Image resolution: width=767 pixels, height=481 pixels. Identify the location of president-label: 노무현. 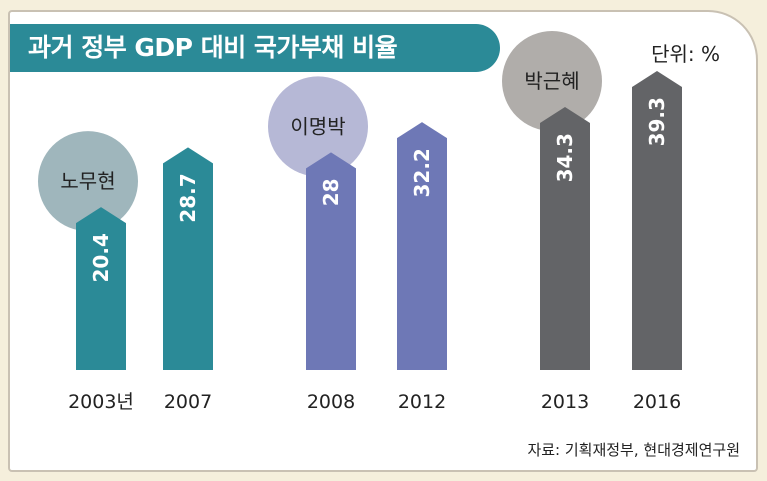
(87, 181).